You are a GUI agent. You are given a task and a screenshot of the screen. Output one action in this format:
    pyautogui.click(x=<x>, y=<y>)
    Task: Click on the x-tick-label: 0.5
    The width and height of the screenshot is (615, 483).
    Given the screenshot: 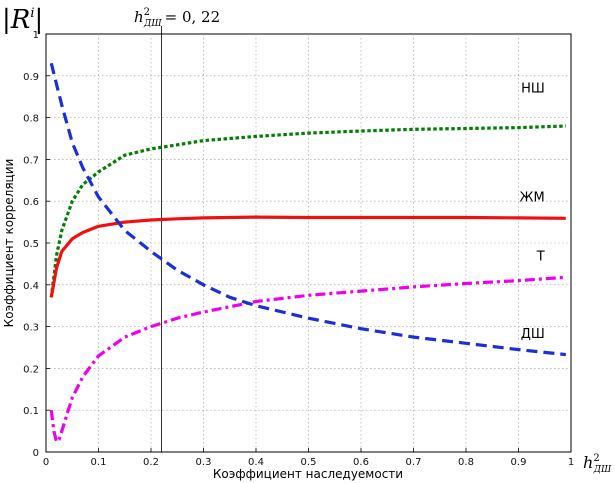 What is the action you would take?
    pyautogui.click(x=309, y=462)
    